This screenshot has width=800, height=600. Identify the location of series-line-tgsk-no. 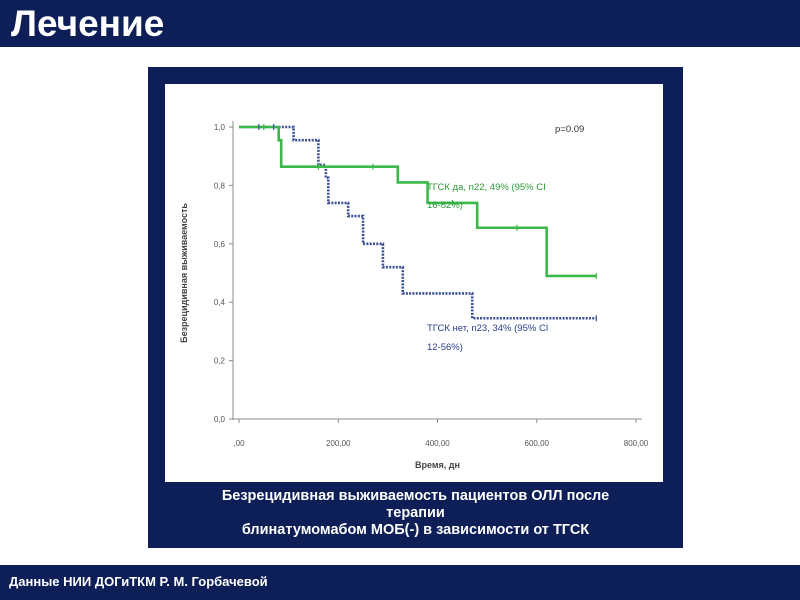
(418, 222).